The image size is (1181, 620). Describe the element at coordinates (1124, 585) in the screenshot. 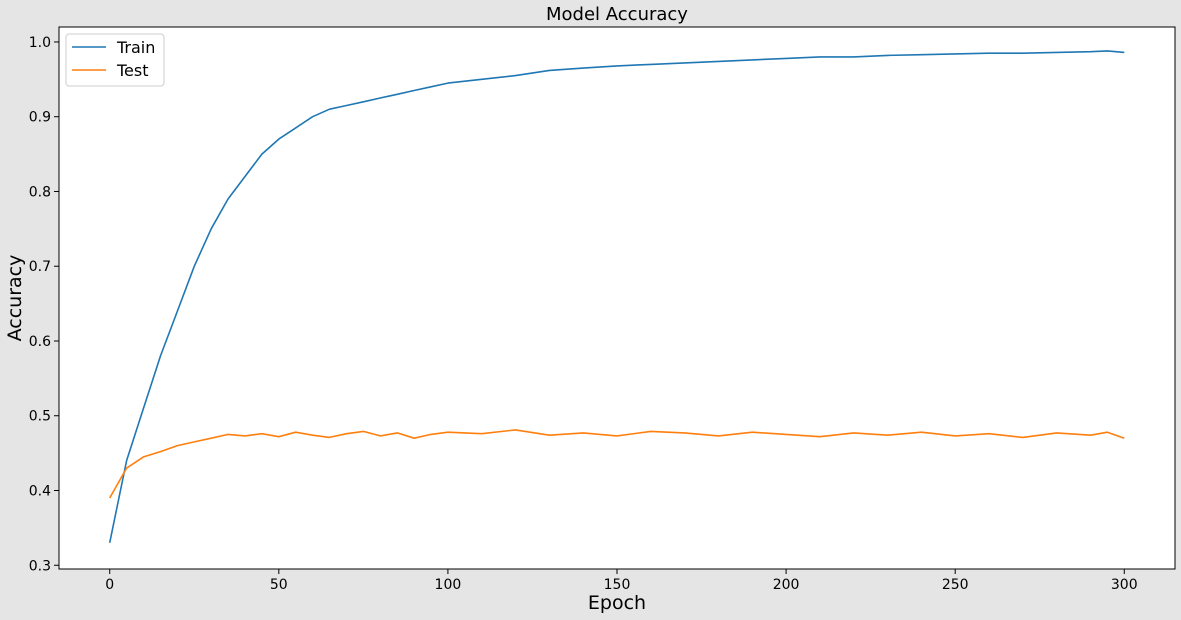

I see `x-tick-label: 300` at that location.